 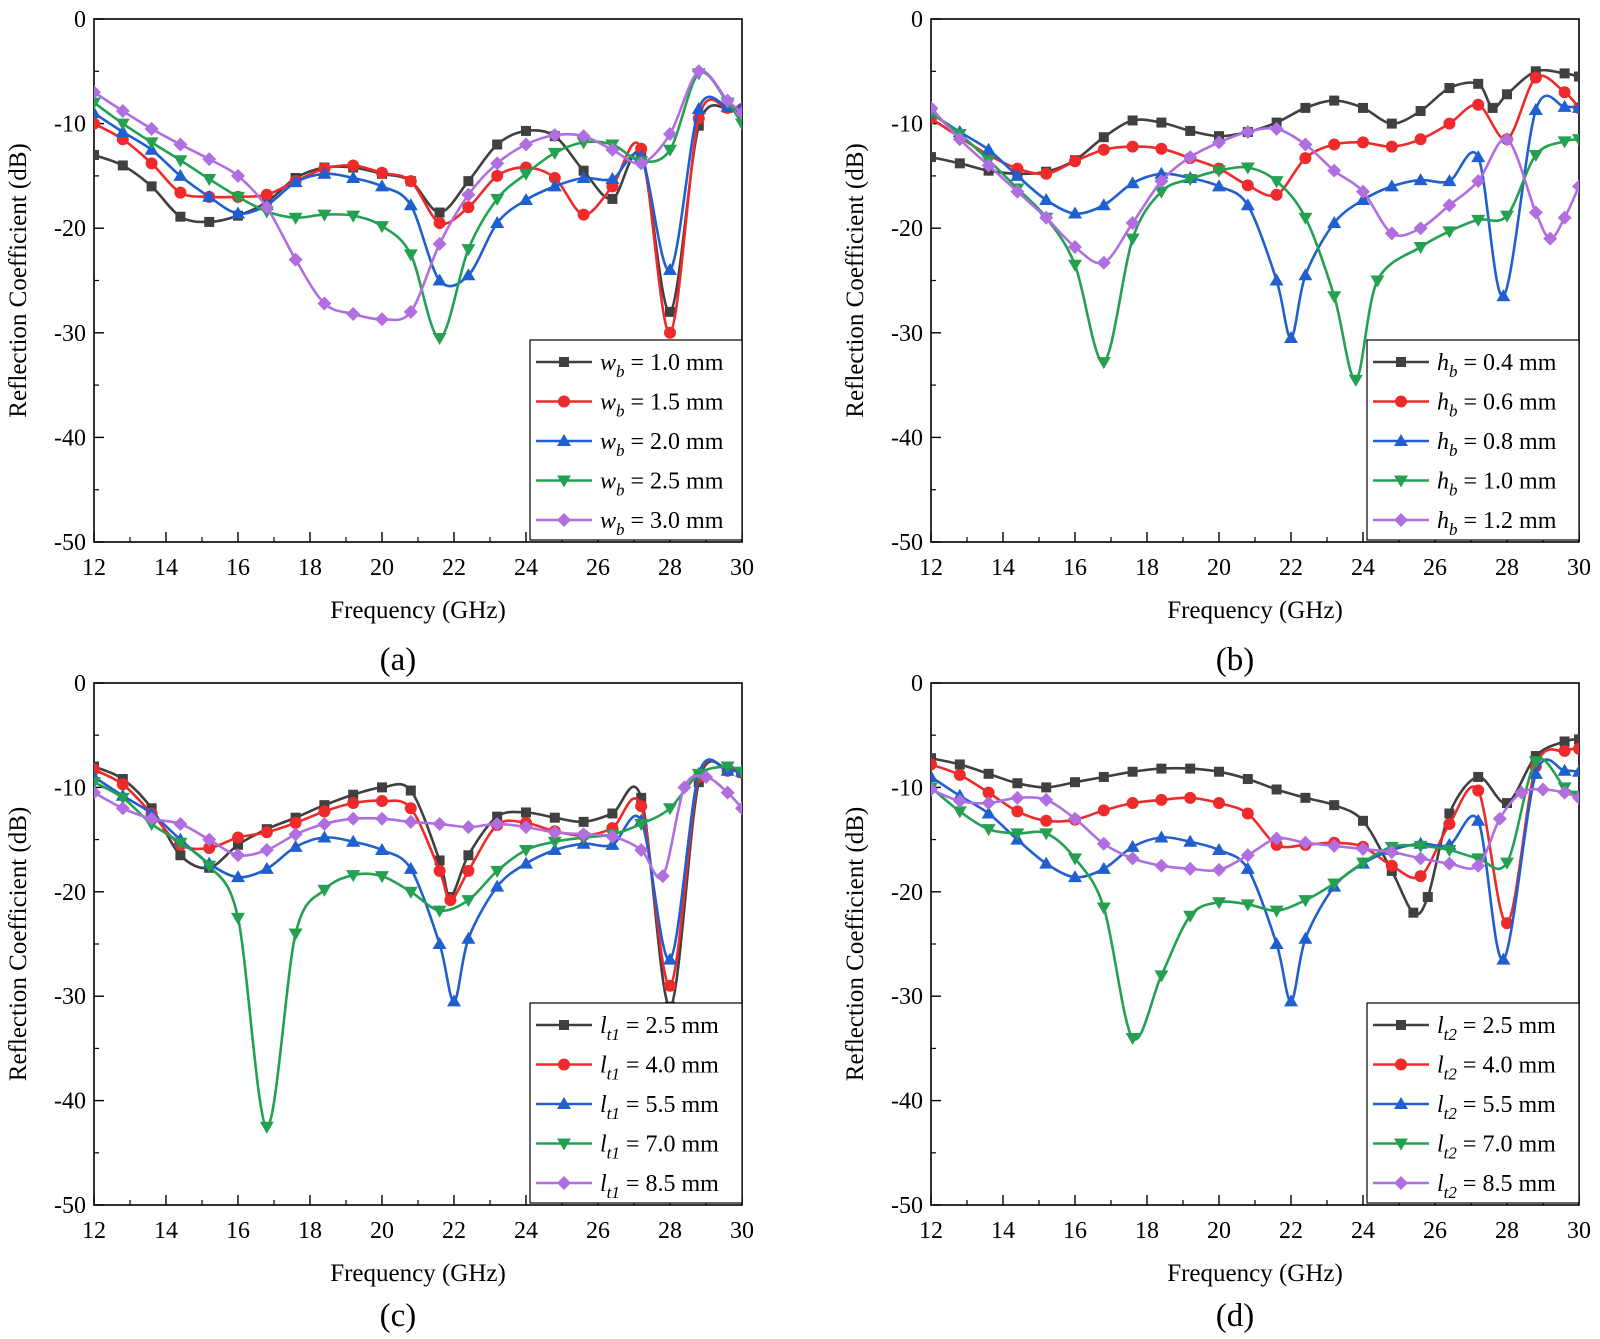 What do you see at coordinates (1435, 1231) in the screenshot?
I see `x-tick-label: 26` at bounding box center [1435, 1231].